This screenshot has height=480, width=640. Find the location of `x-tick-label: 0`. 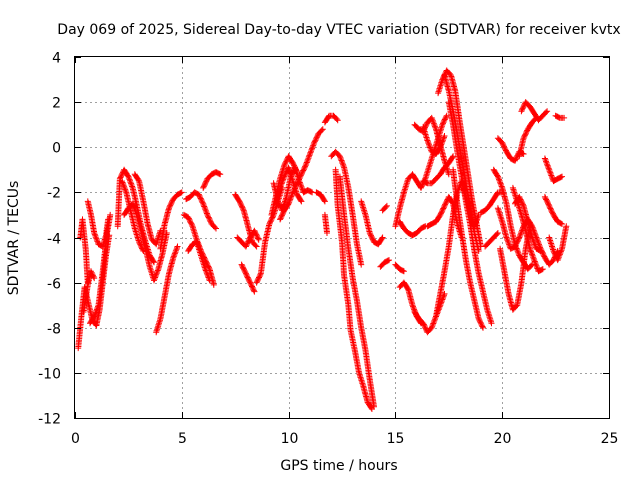

x-tick-label: 0 is located at coordinates (75, 439).